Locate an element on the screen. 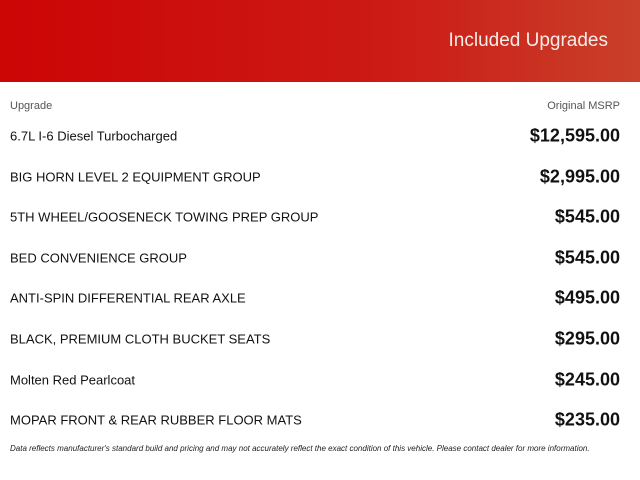 This screenshot has width=640, height=480. upgrade-name: 5TH WHEEL/GOOSENECK TOWING PREP GROUP is located at coordinates (164, 217).